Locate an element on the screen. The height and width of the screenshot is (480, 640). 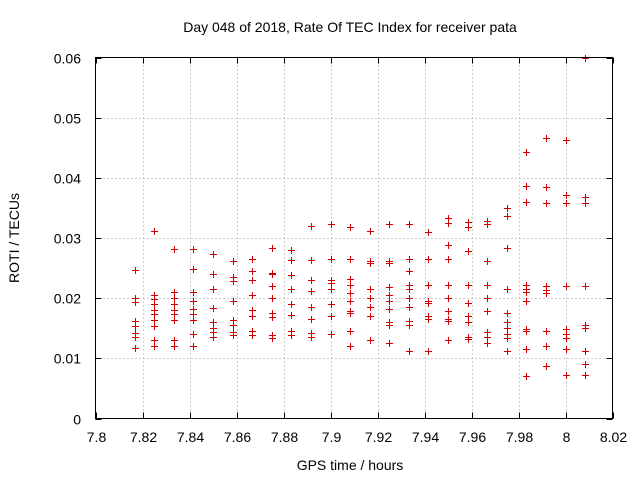
x-tick-label: 7.8 is located at coordinates (97, 437).